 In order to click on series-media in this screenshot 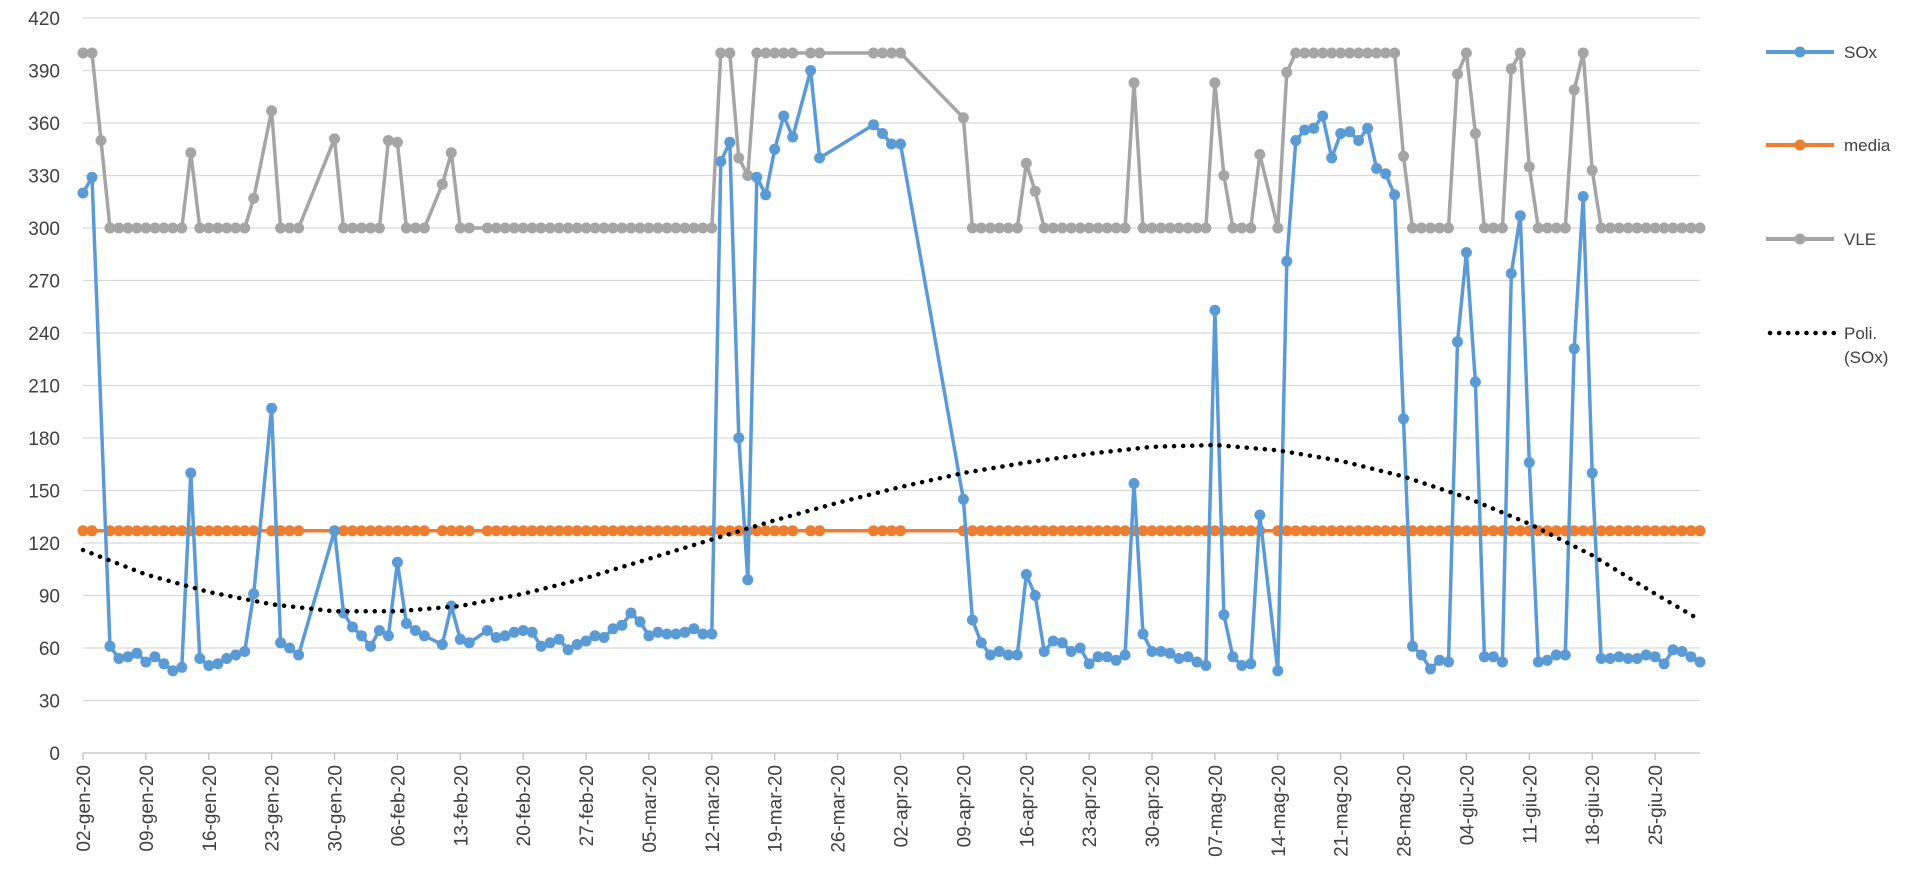, I will do `click(891, 531)`.